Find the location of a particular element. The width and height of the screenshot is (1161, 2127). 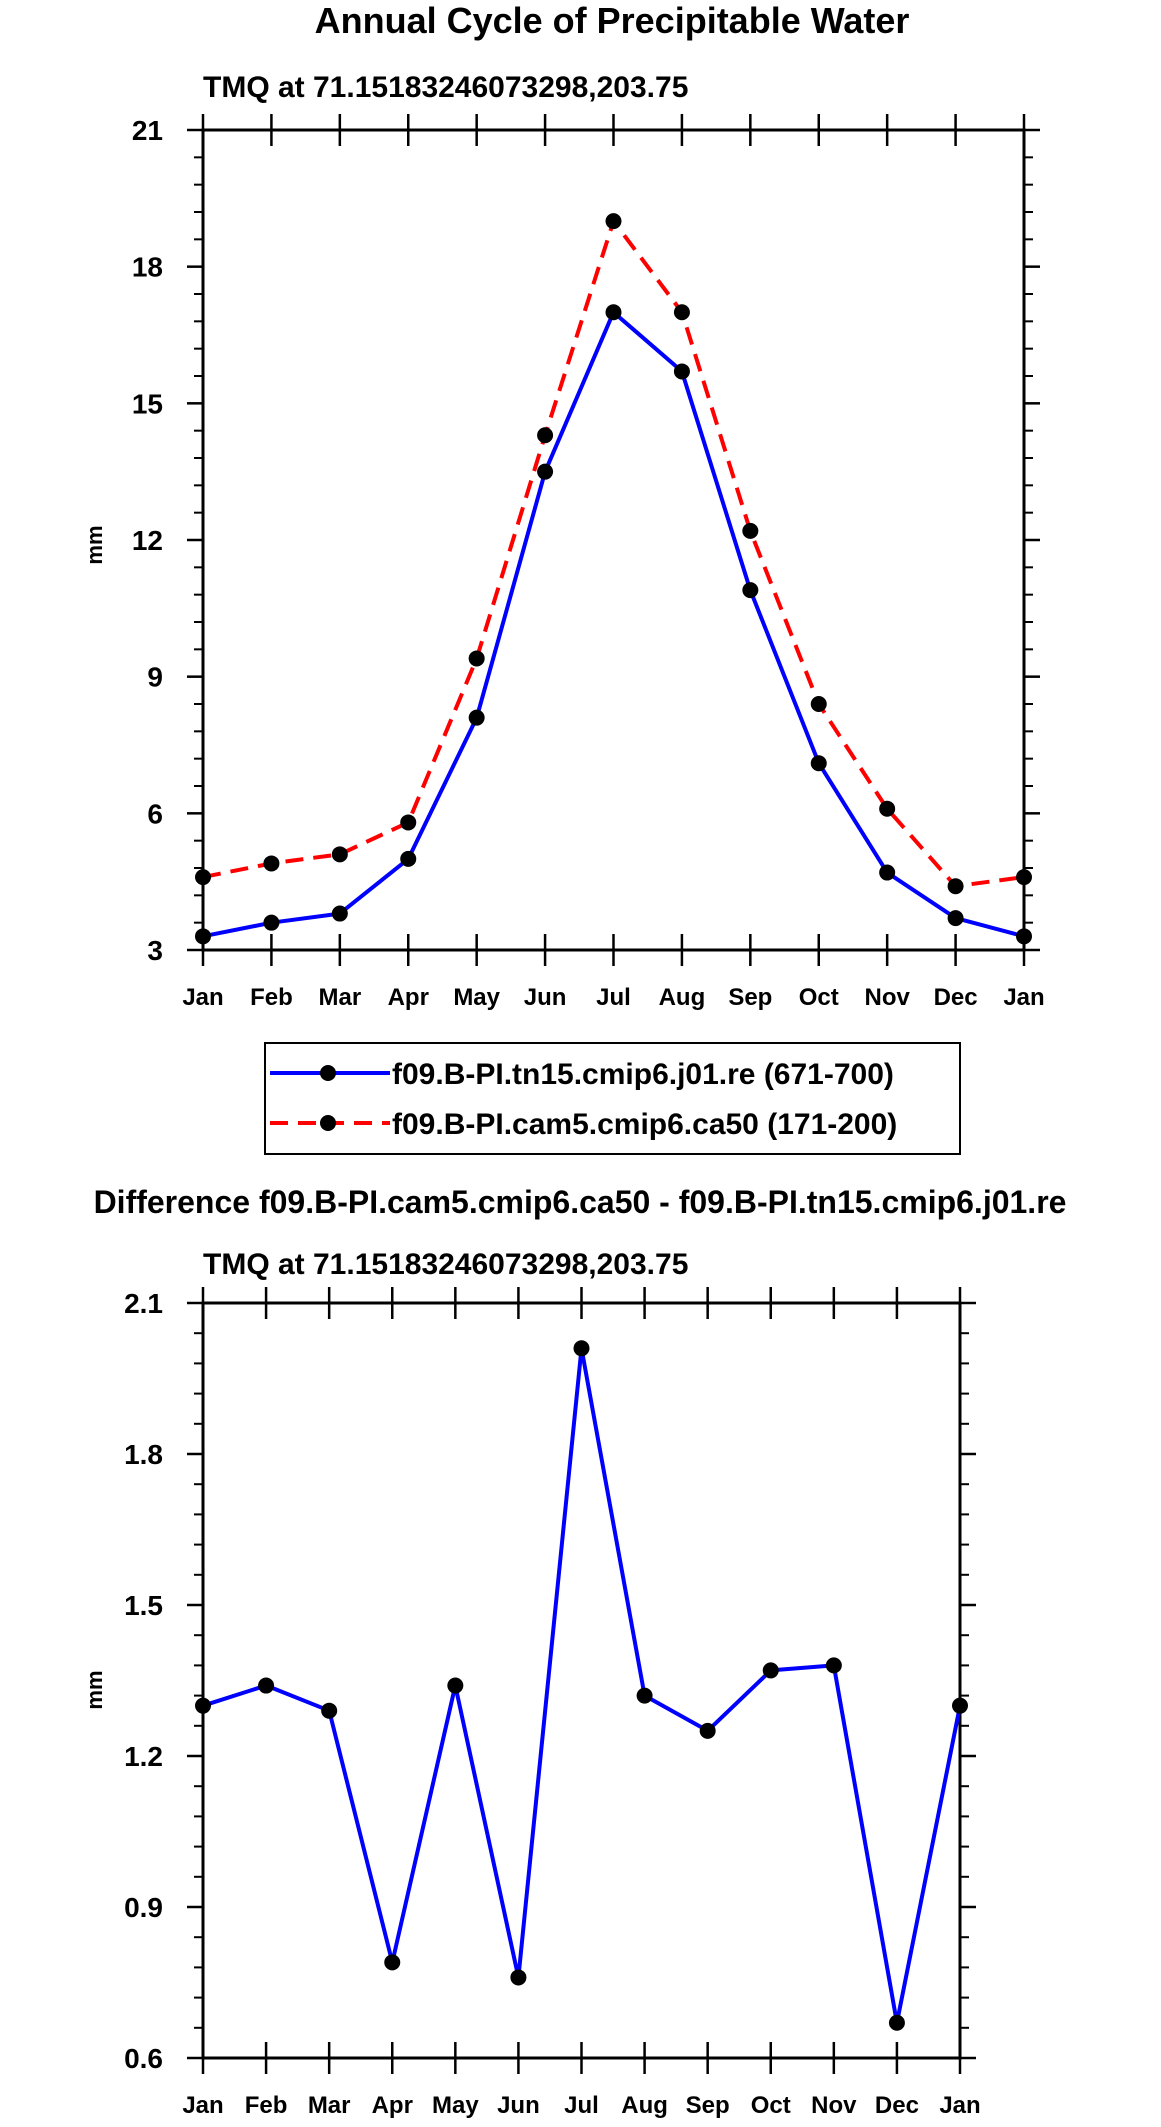

chart-2-xtick-label: Mar is located at coordinates (329, 2105).